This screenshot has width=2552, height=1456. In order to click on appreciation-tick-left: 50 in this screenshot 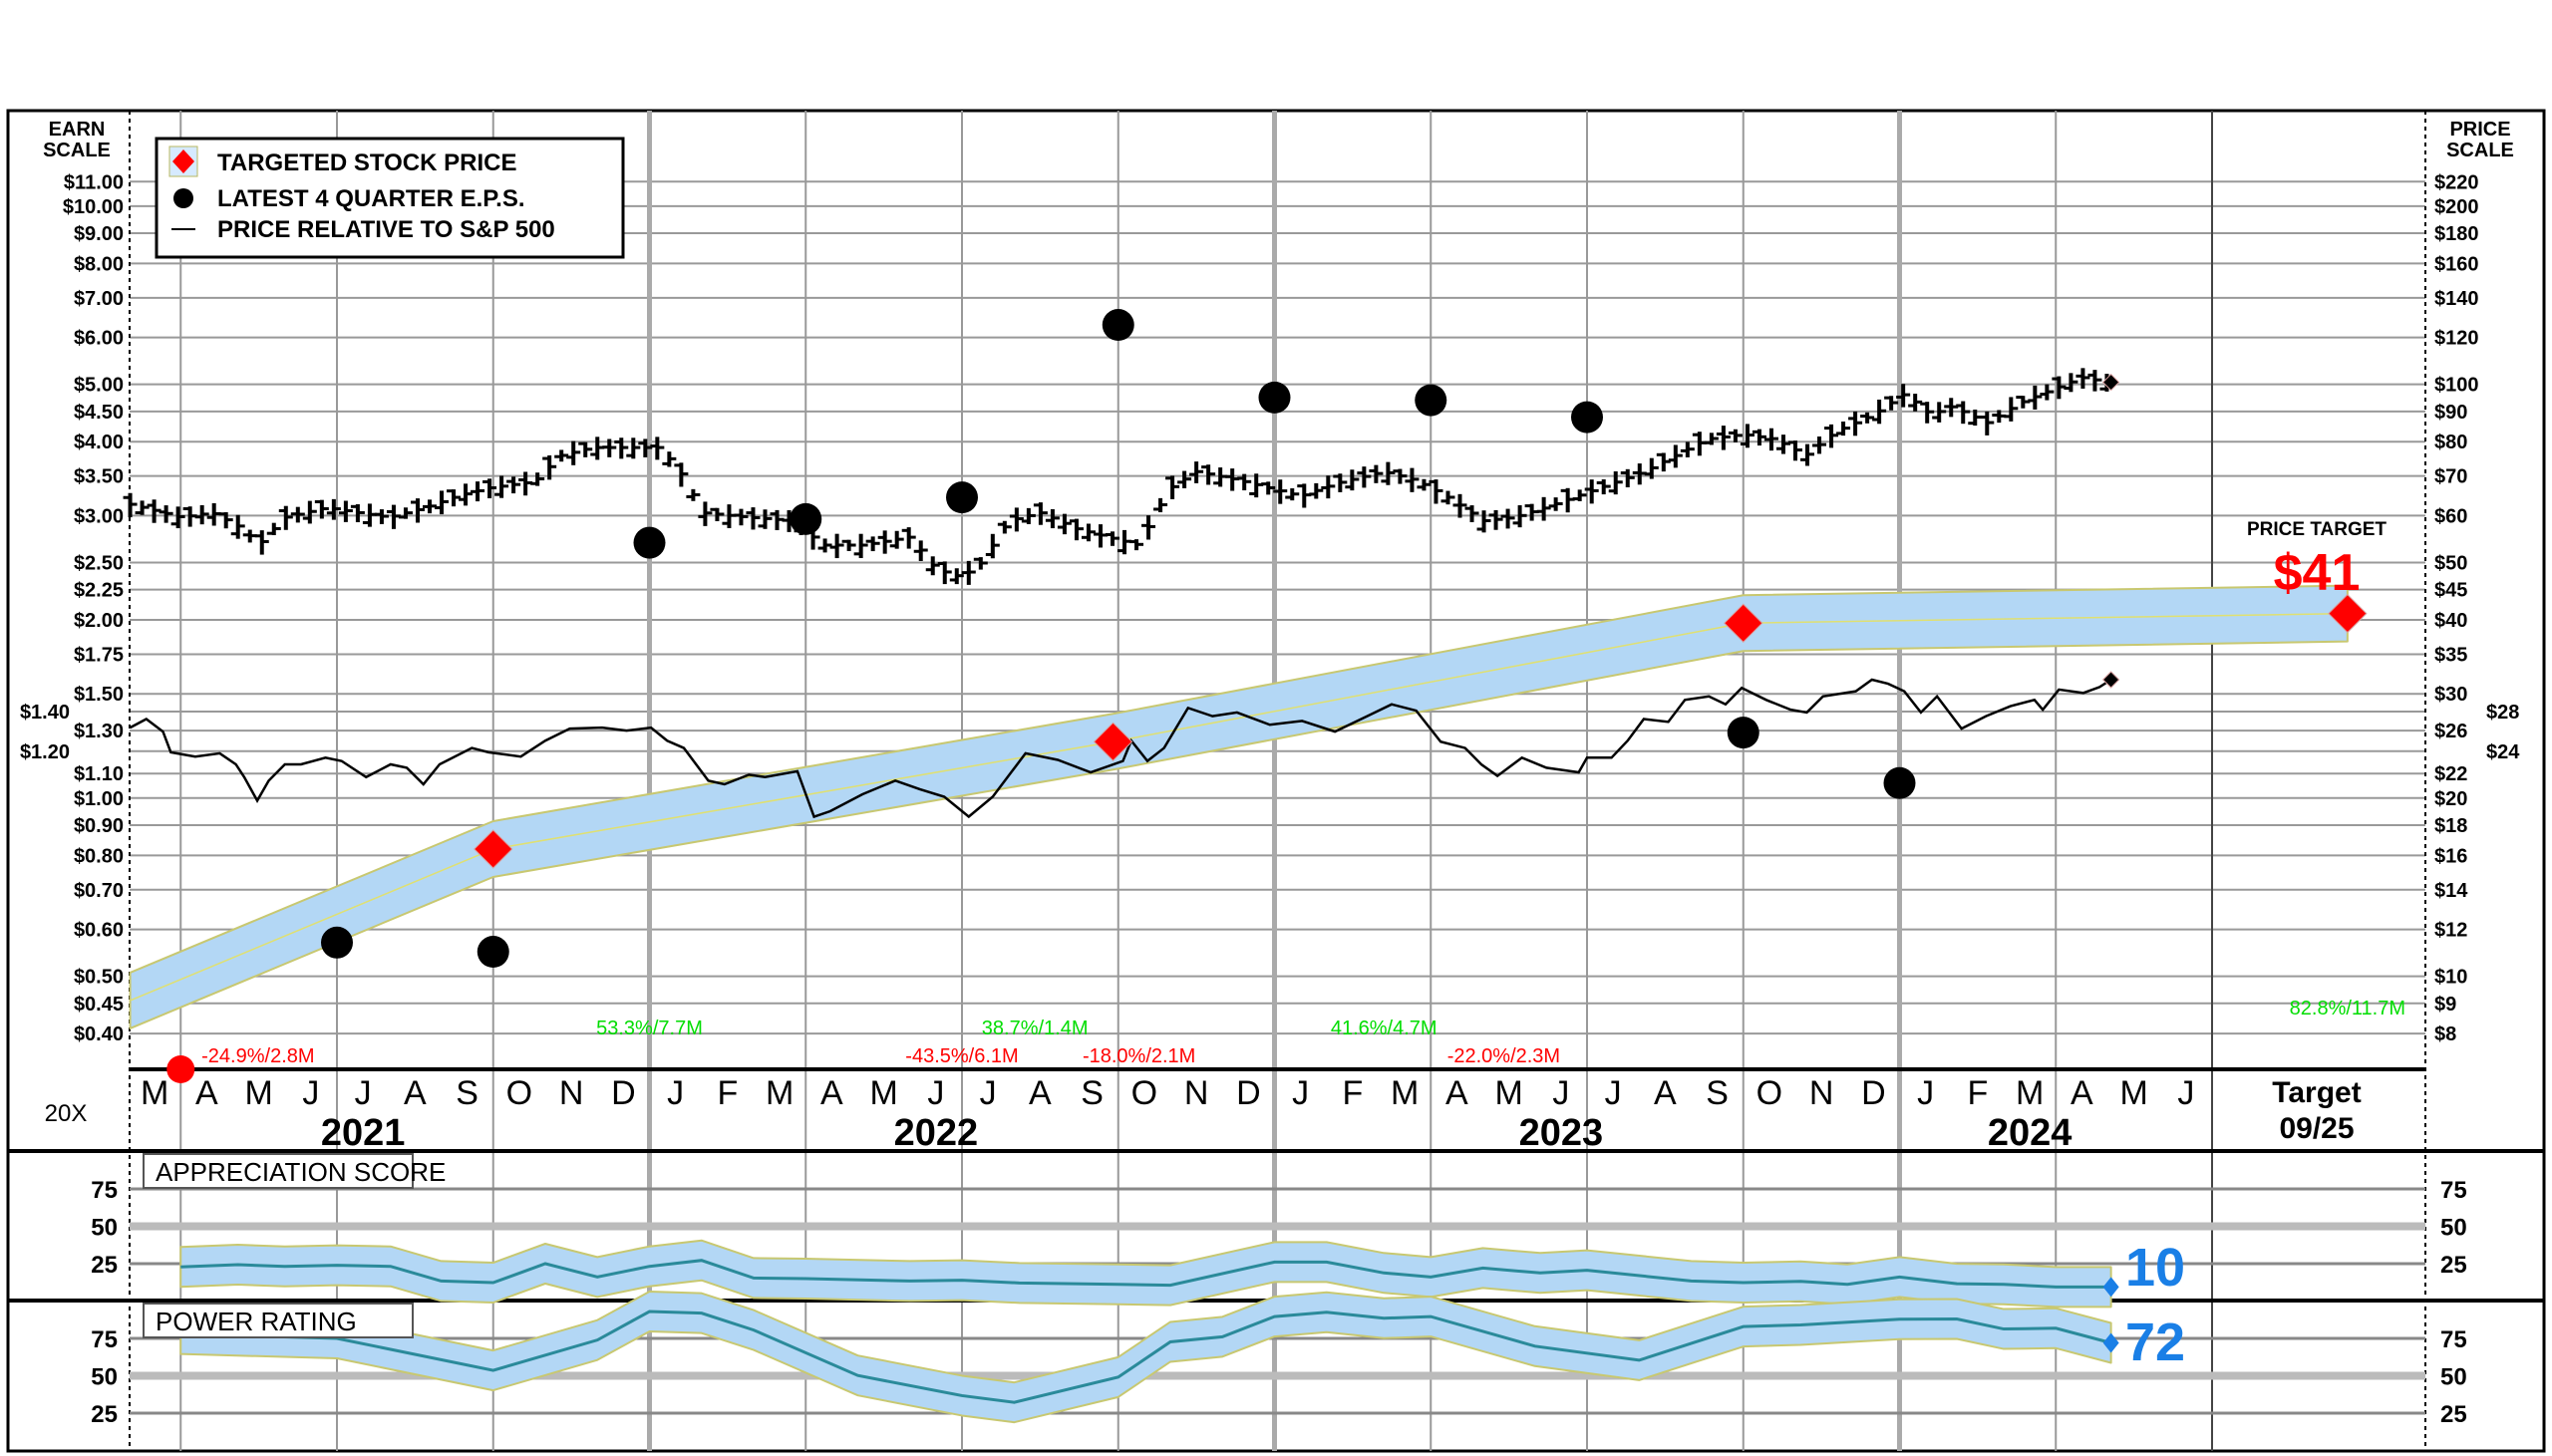, I will do `click(104, 1228)`.